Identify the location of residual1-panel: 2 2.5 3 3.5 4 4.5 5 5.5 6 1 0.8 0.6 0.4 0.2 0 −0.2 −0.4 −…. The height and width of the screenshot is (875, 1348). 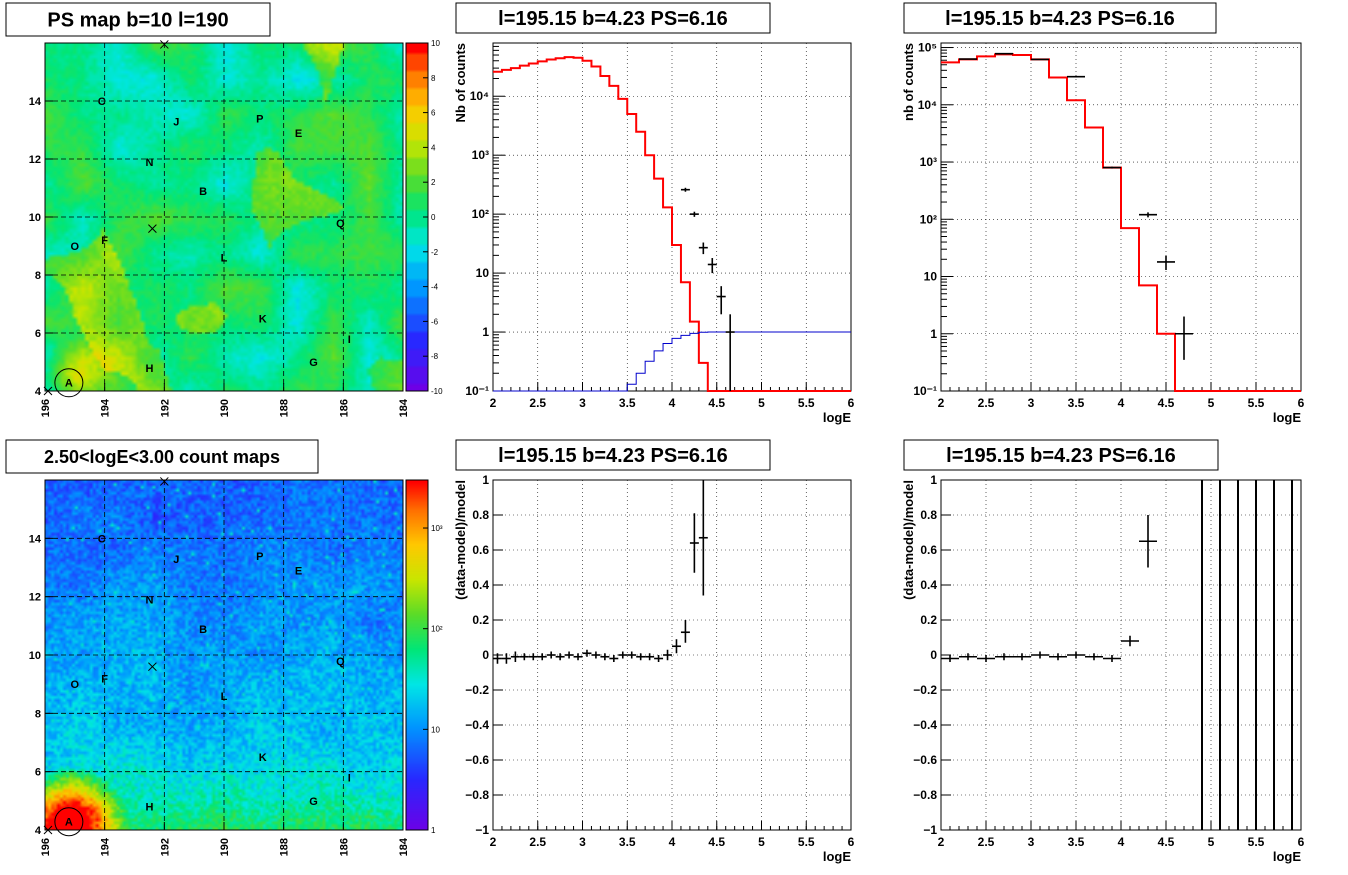
(654, 668).